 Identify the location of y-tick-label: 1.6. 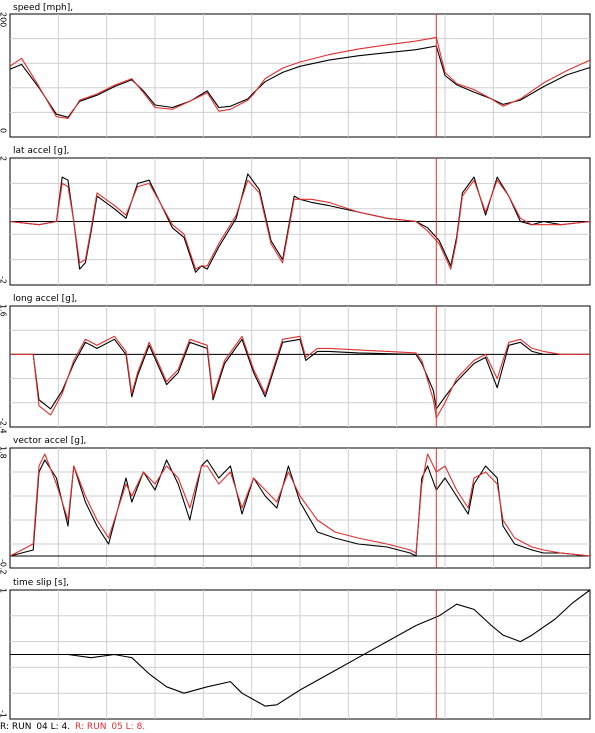
(4, 310).